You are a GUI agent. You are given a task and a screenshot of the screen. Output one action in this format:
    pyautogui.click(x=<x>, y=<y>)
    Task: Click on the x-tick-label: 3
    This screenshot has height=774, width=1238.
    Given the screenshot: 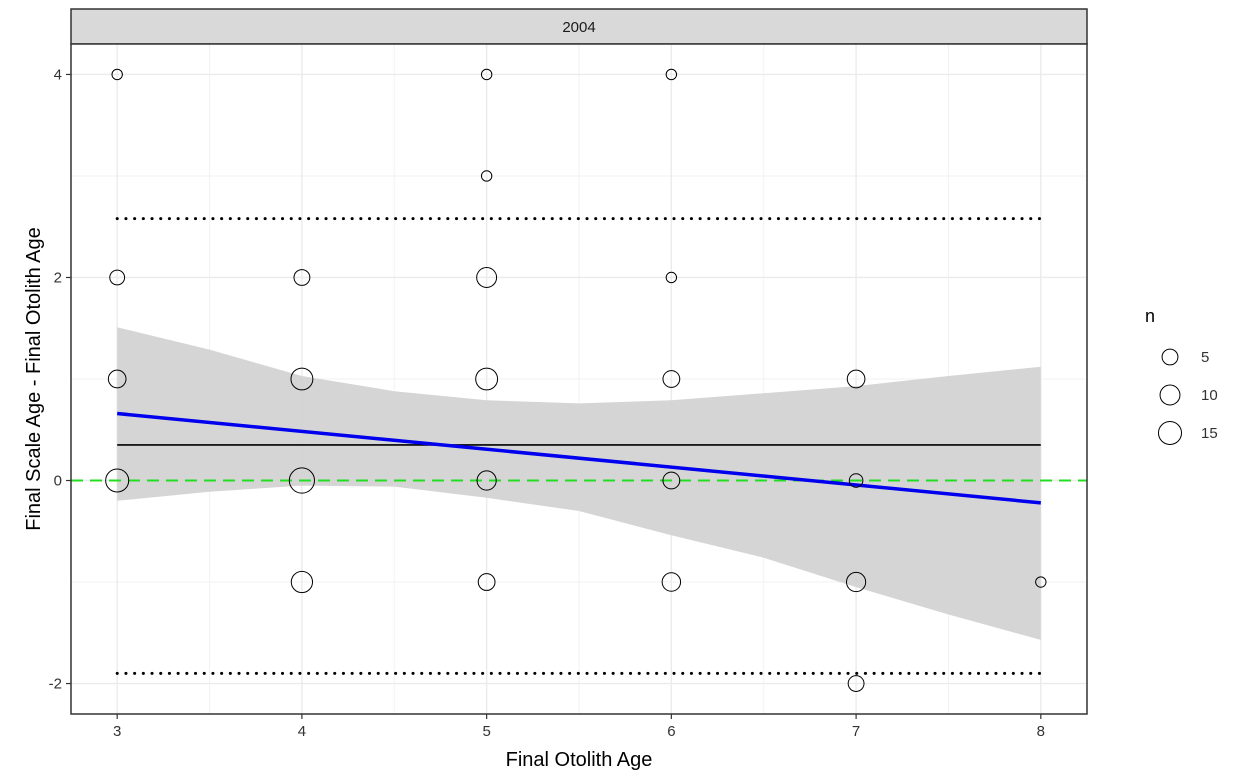 What is the action you would take?
    pyautogui.click(x=117, y=731)
    